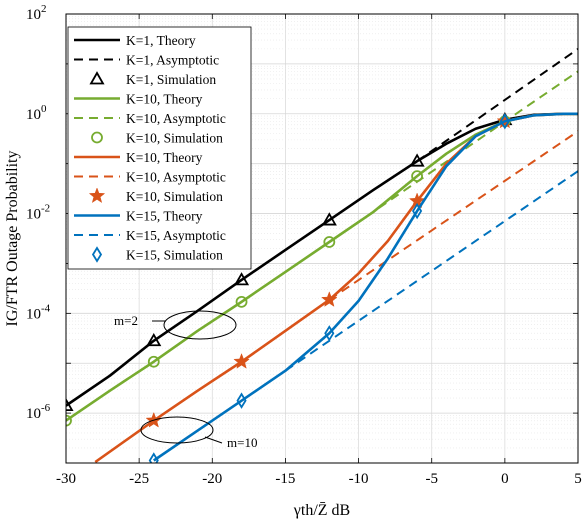 The width and height of the screenshot is (582, 524). Describe the element at coordinates (177, 430) in the screenshot. I see `annotation-ellipse-m10` at that location.